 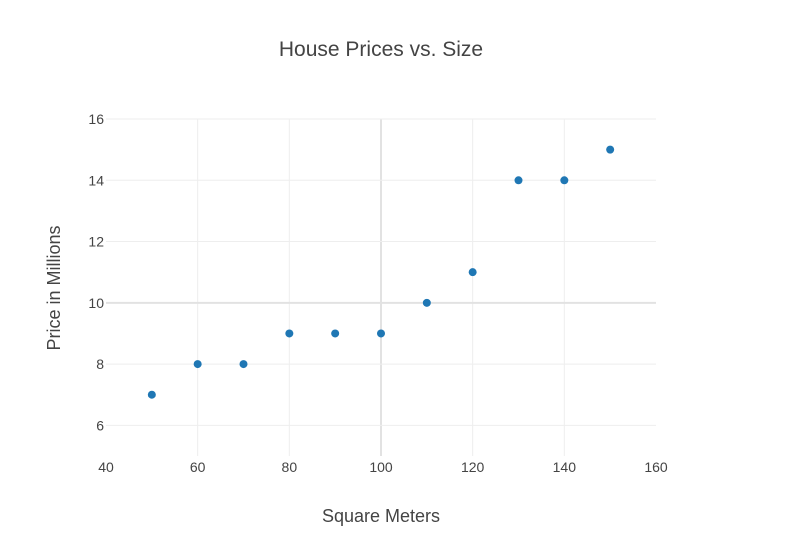 What do you see at coordinates (96, 303) in the screenshot?
I see `y-tick-label: 10` at bounding box center [96, 303].